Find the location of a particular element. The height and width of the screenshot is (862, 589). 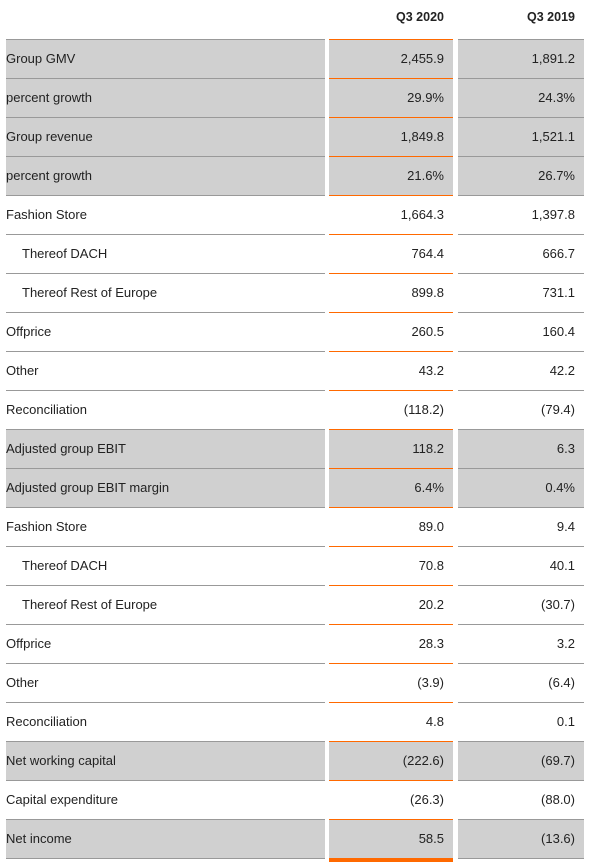

value-q3-2019: 1,521.1 is located at coordinates (521, 136).